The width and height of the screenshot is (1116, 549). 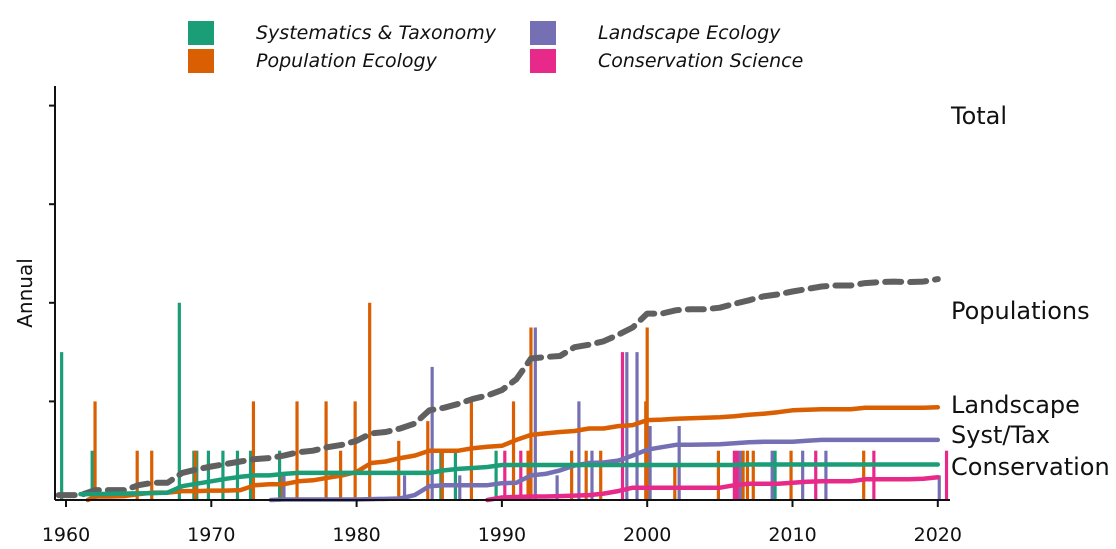 What do you see at coordinates (25, 293) in the screenshot?
I see `y-axis-title: Annual` at bounding box center [25, 293].